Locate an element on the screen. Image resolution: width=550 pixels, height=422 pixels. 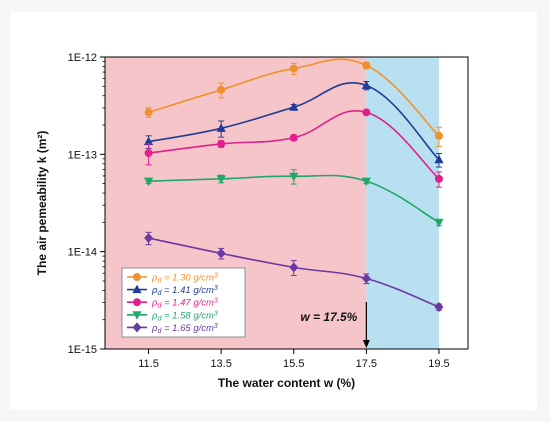
y-axis-title: The air pemeability k (m²) is located at coordinates (42, 203).